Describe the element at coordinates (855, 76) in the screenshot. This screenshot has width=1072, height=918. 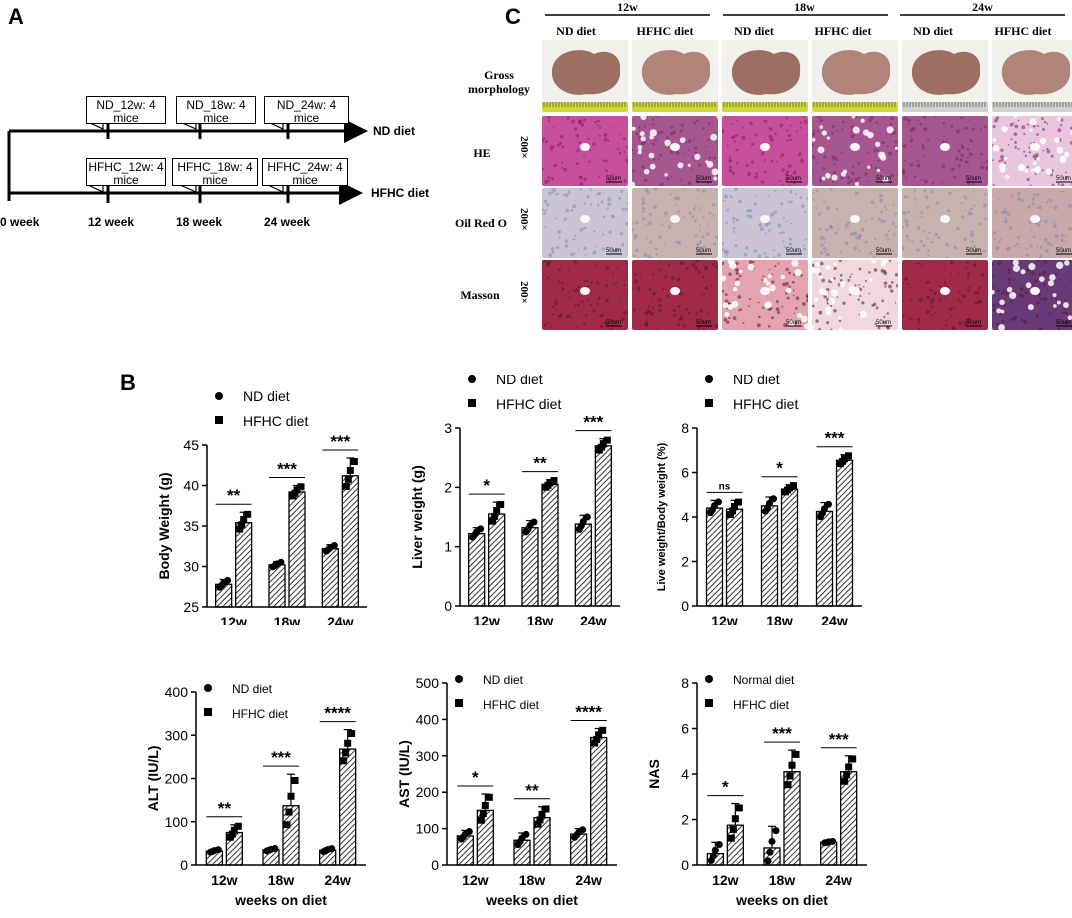
I see `histology-image-r1-c4` at that location.